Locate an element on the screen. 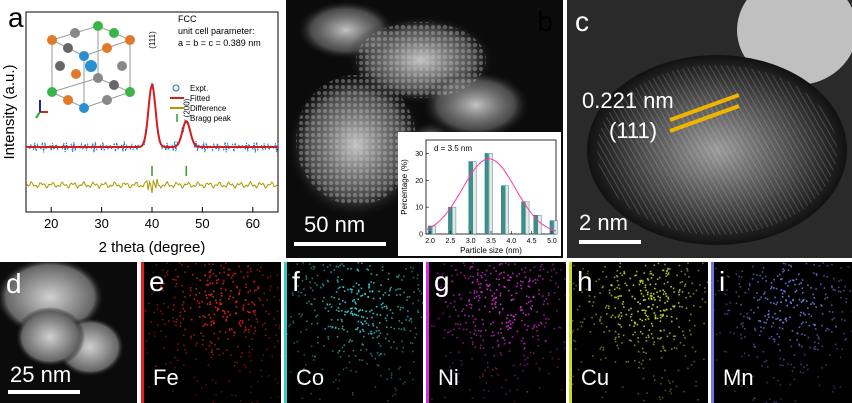 This screenshot has width=852, height=403. element-map-mn is located at coordinates (781, 332).